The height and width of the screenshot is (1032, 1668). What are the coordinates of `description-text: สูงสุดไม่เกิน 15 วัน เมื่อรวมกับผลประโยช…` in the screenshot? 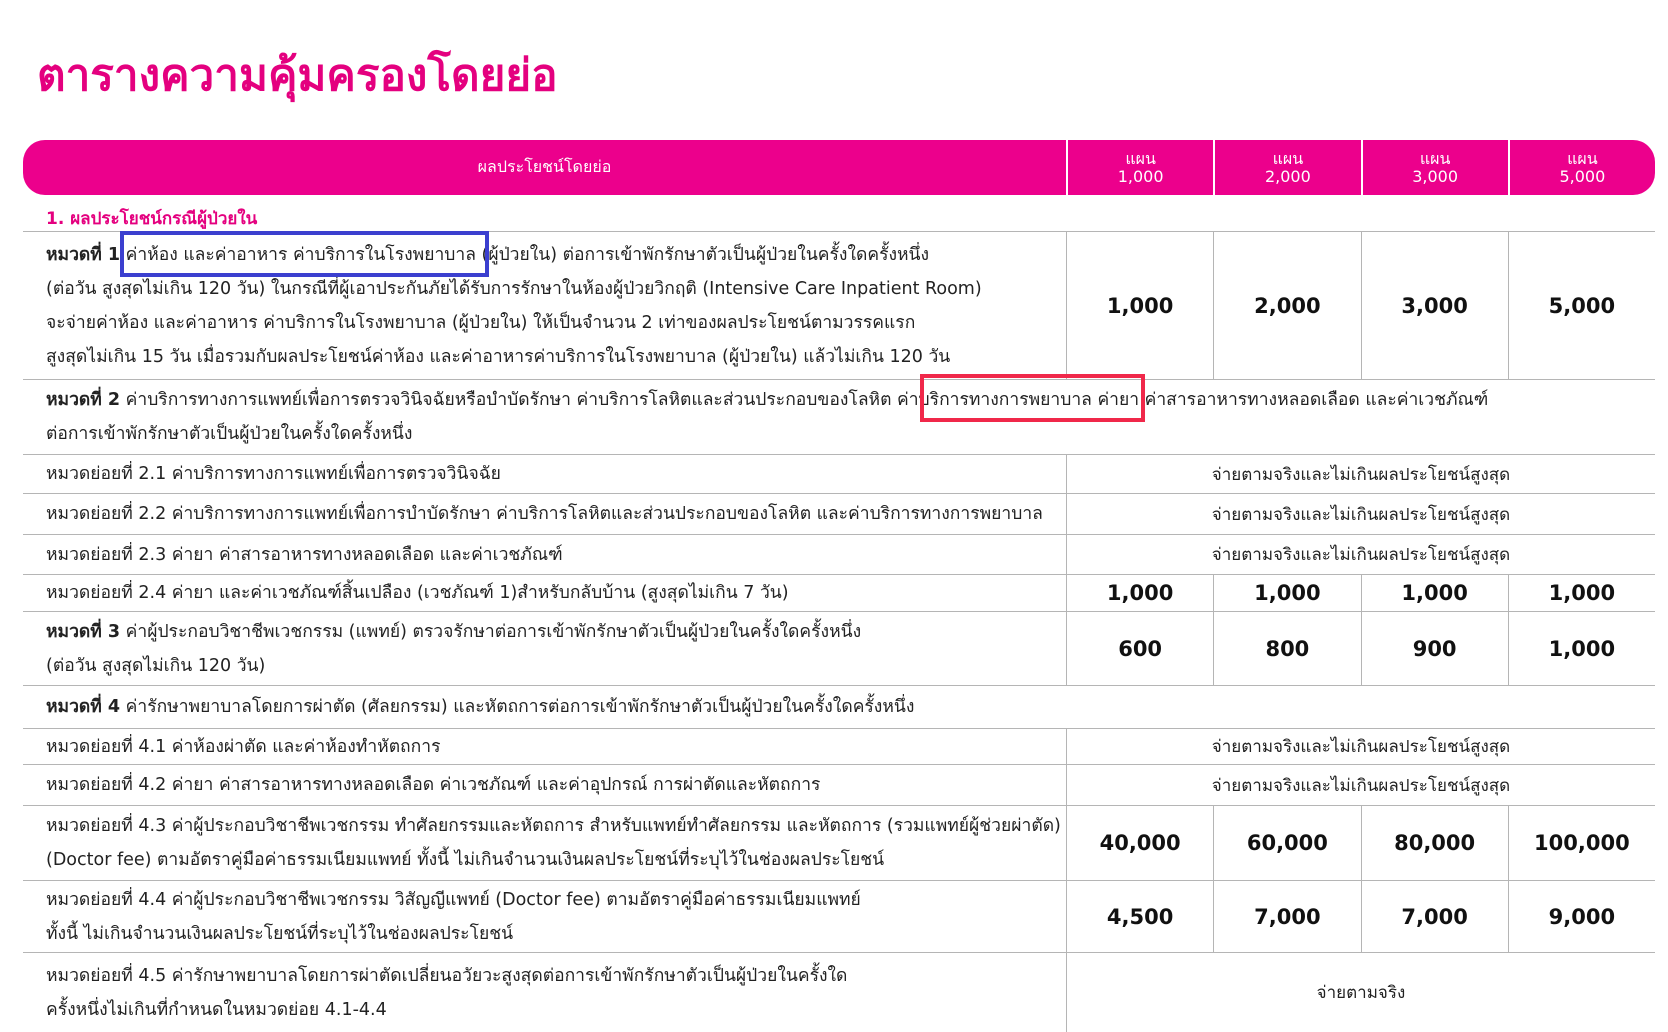 It's located at (498, 356).